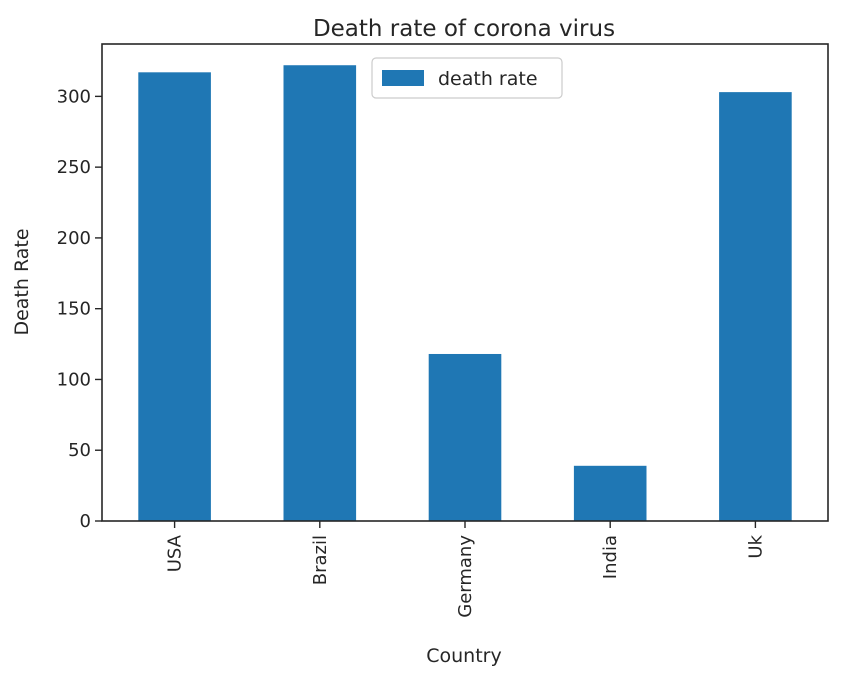 This screenshot has width=842, height=680. What do you see at coordinates (464, 29) in the screenshot?
I see `chart-title: Death rate of corona virus` at bounding box center [464, 29].